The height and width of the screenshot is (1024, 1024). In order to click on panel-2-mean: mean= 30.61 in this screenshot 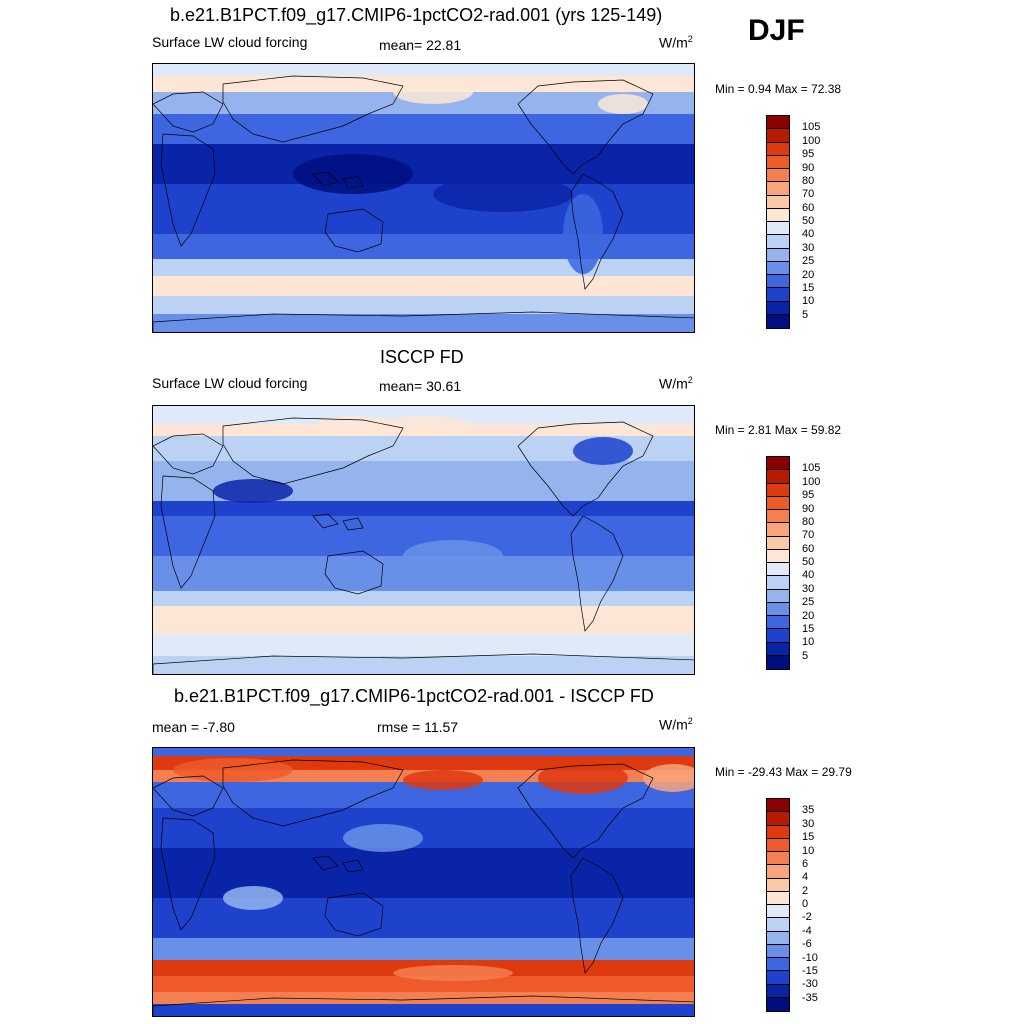, I will do `click(420, 386)`.